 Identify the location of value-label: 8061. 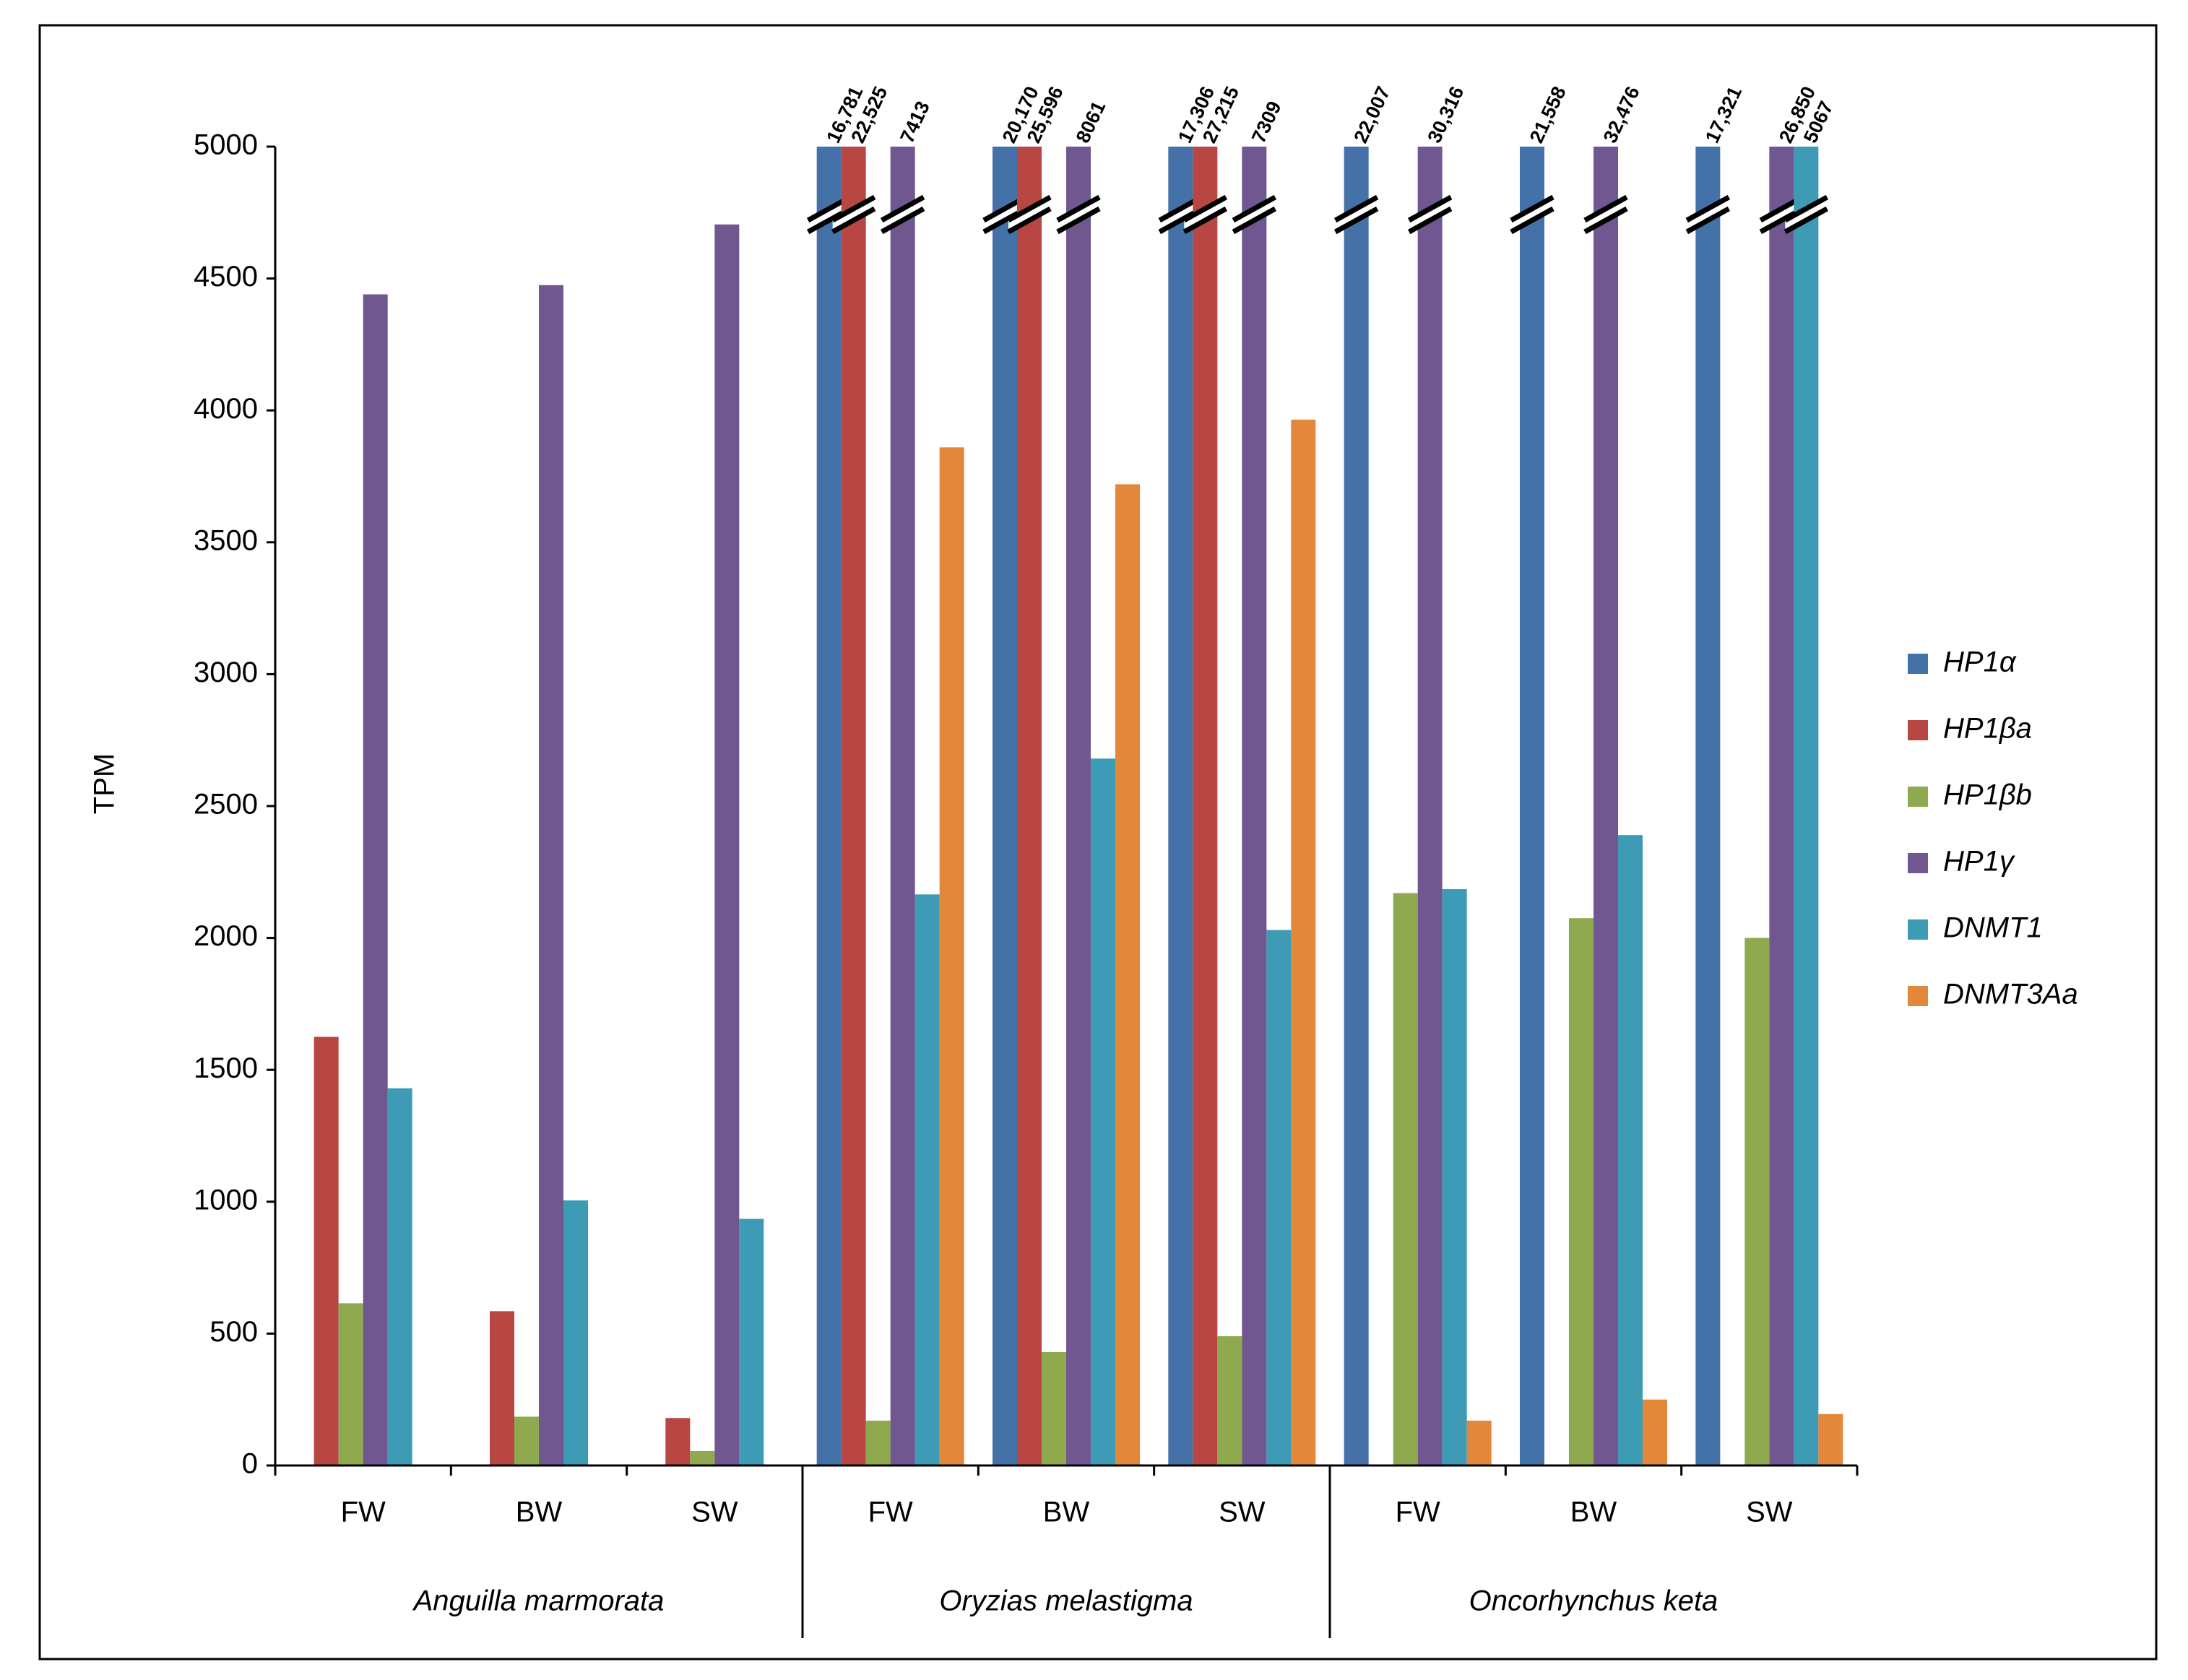
(1091, 122).